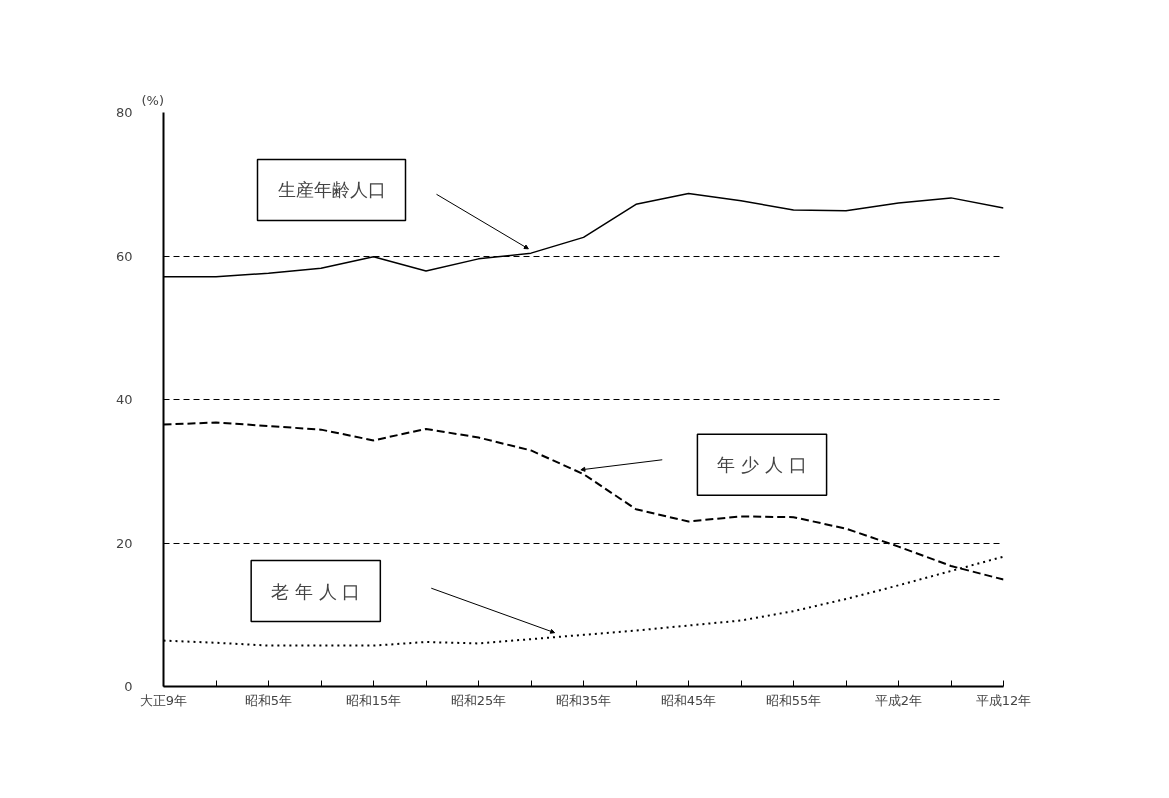 This screenshot has width=1169, height=798. Describe the element at coordinates (124, 399) in the screenshot. I see `y-tick-label: 40` at that location.